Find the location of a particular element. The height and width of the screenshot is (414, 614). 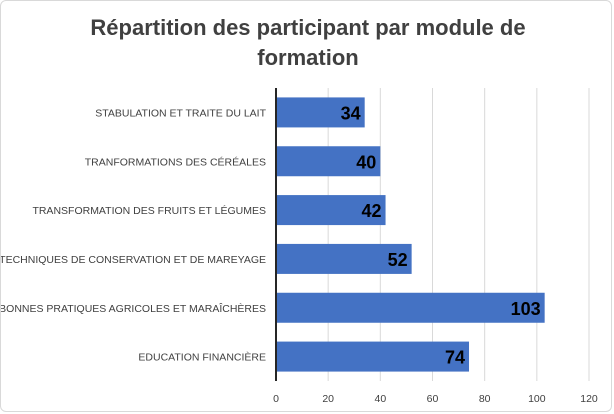

x-tick-label: 40 is located at coordinates (380, 399).